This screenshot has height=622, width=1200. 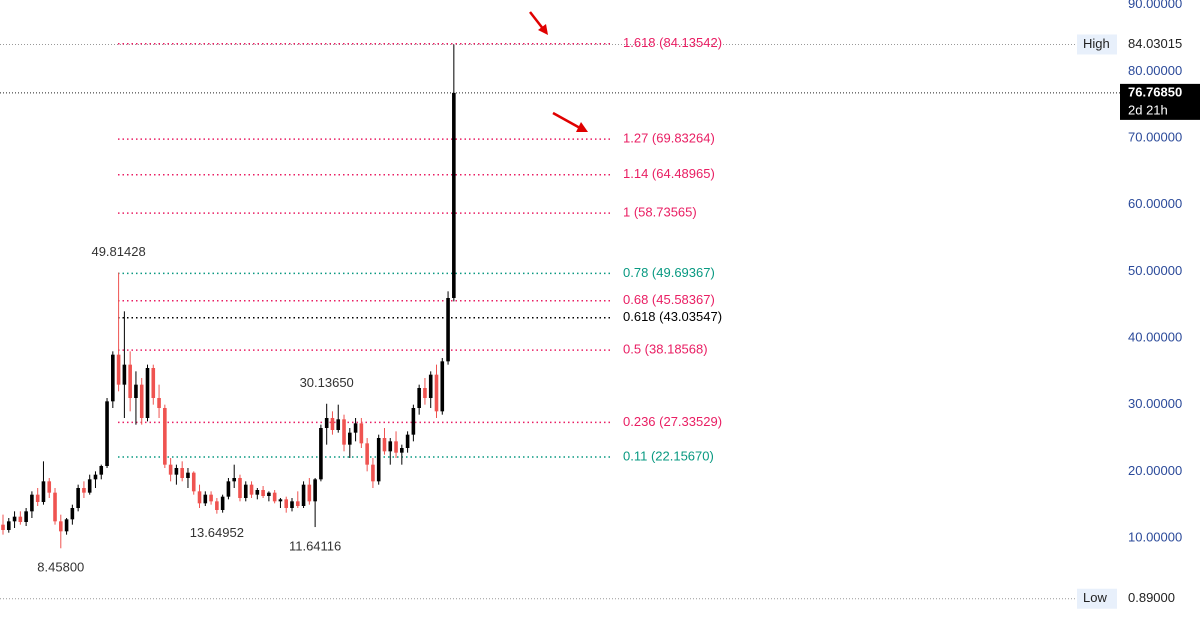 I want to click on y-tick-label: 40.00000, so click(x=1155, y=336).